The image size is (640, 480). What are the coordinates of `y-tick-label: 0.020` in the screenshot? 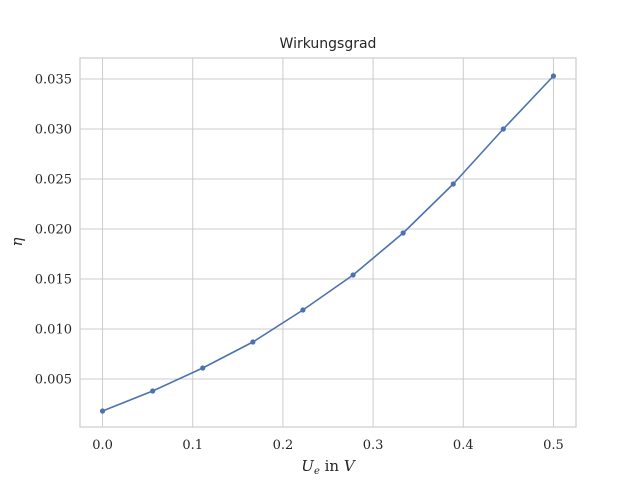 It's located at (53, 230).